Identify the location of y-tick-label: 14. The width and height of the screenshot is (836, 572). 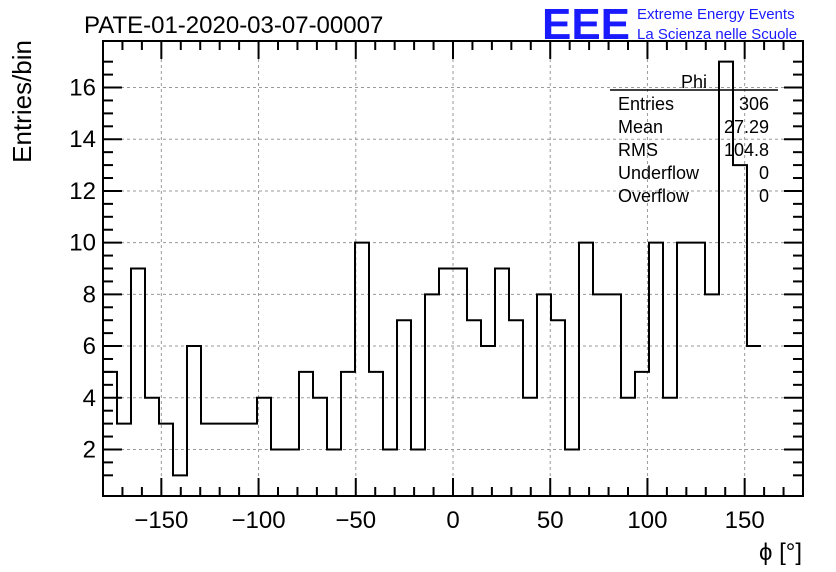
(82, 139).